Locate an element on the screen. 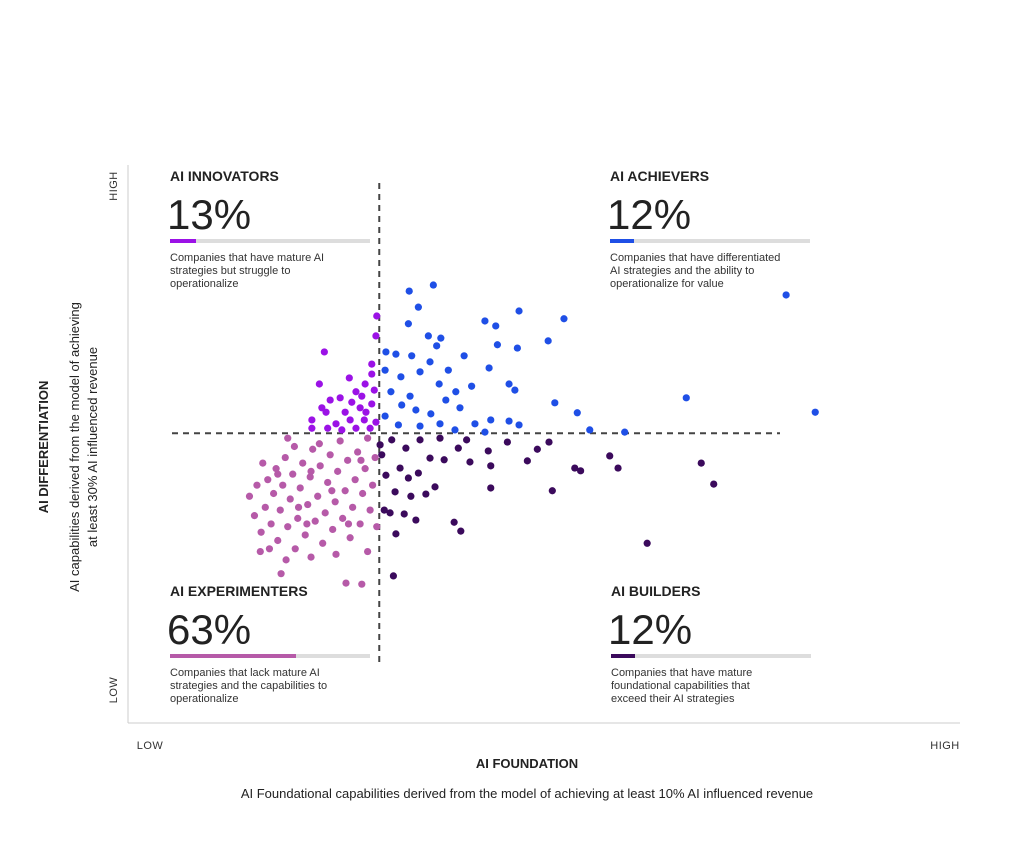 This screenshot has width=1024, height=858. share-track is located at coordinates (710, 241).